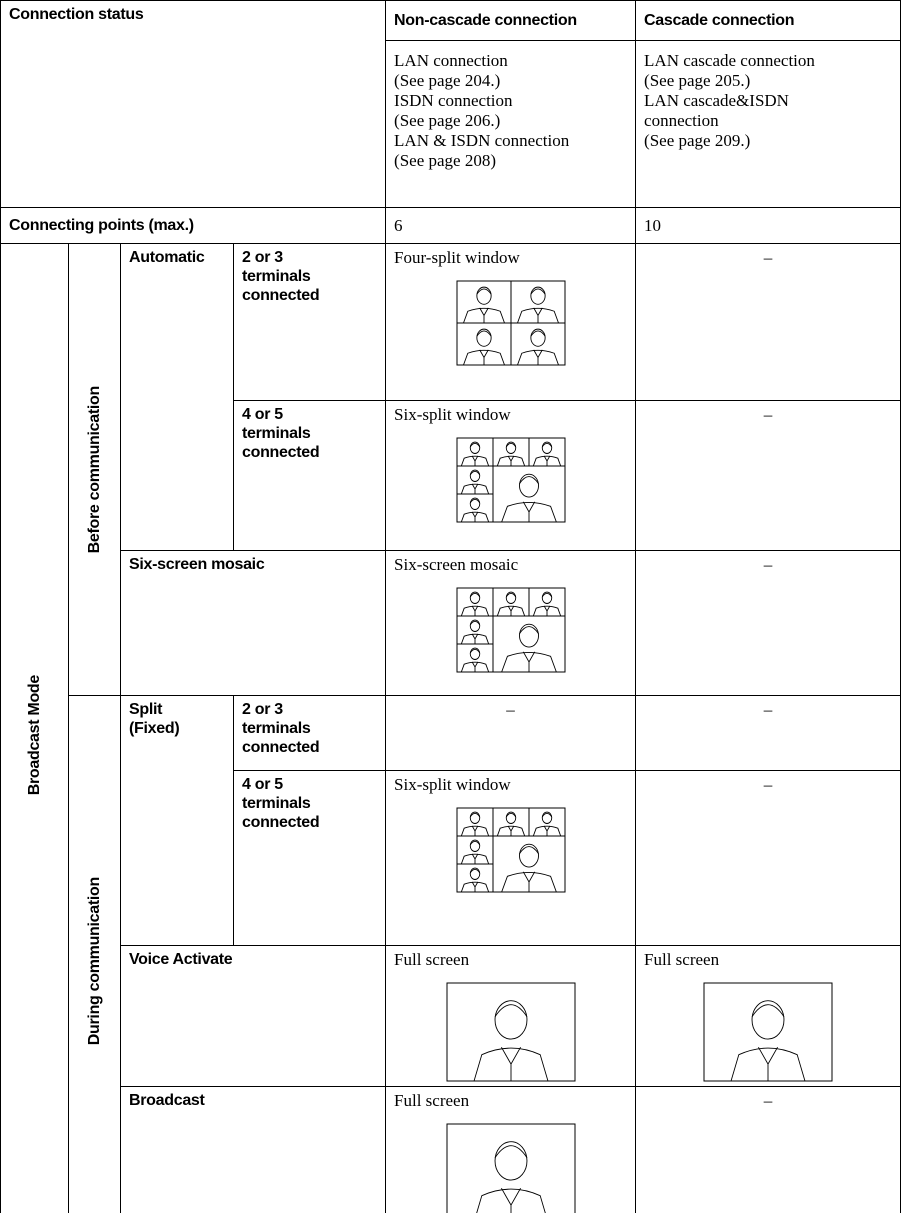 The width and height of the screenshot is (901, 1213). Describe the element at coordinates (398, 225) in the screenshot. I see `cell-text: 6` at that location.